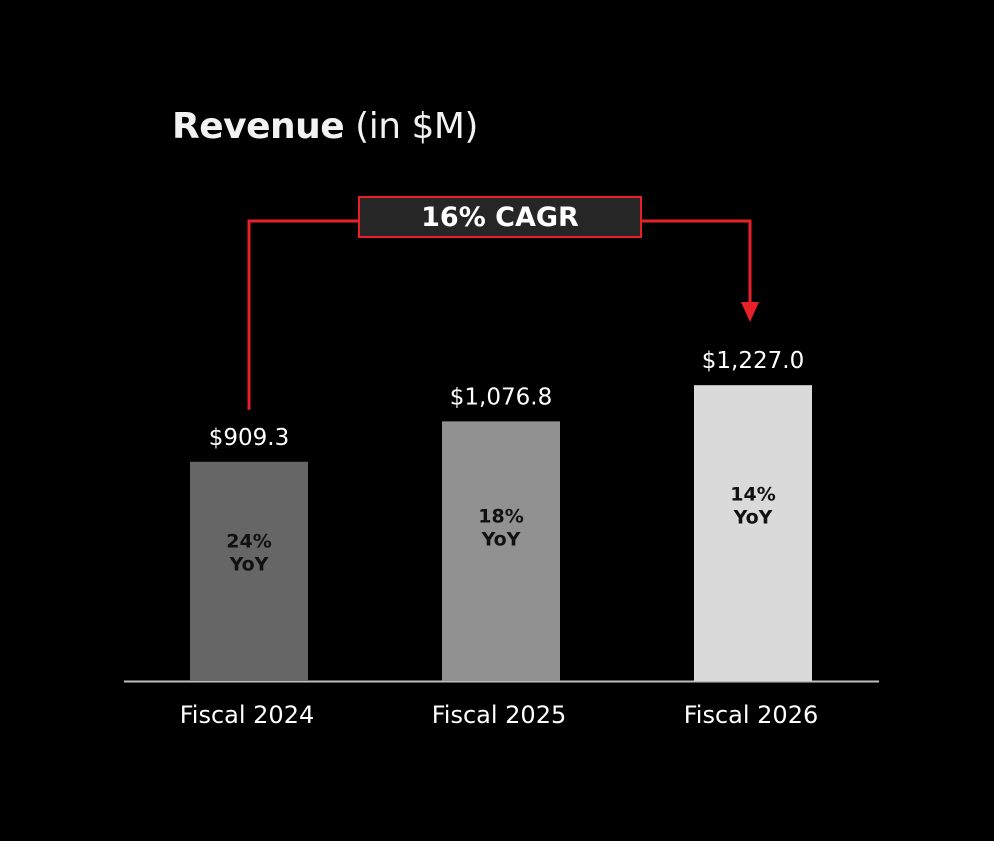 The width and height of the screenshot is (994, 841). What do you see at coordinates (500, 517) in the screenshot?
I see `bar-yoy-label-2-line-1: 18%` at bounding box center [500, 517].